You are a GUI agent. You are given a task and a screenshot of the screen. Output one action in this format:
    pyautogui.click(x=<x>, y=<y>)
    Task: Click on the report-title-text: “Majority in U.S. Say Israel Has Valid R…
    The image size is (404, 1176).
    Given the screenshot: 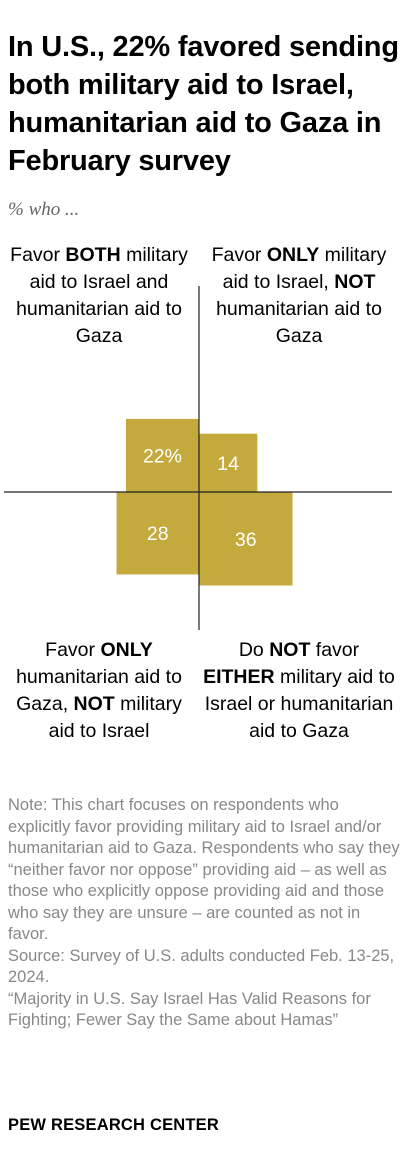 What is the action you would take?
    pyautogui.click(x=189, y=1009)
    